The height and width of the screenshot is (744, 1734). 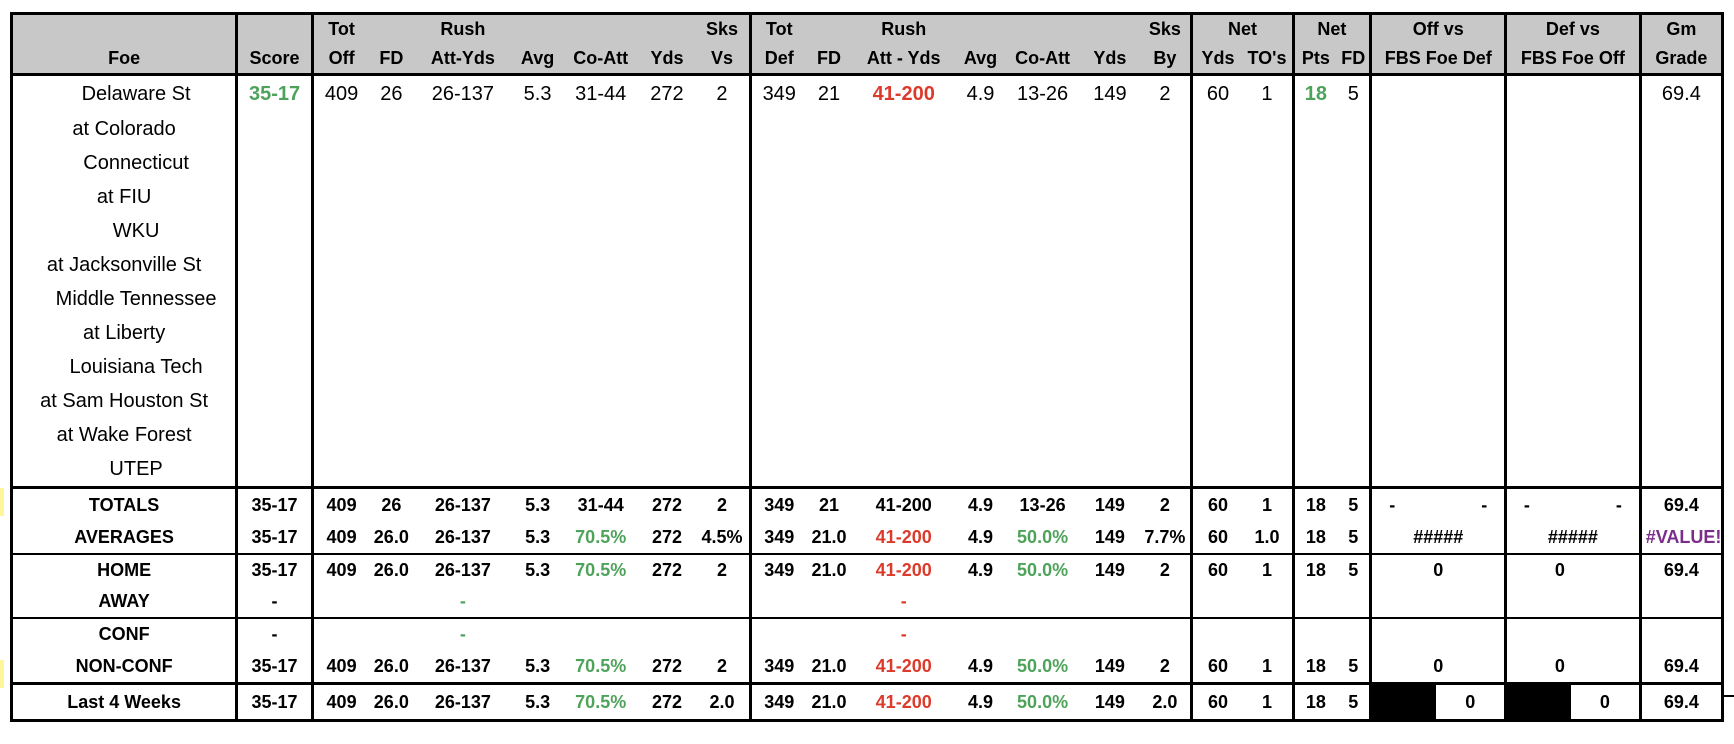 What do you see at coordinates (124, 163) in the screenshot?
I see `foe-cell: Connecticut` at bounding box center [124, 163].